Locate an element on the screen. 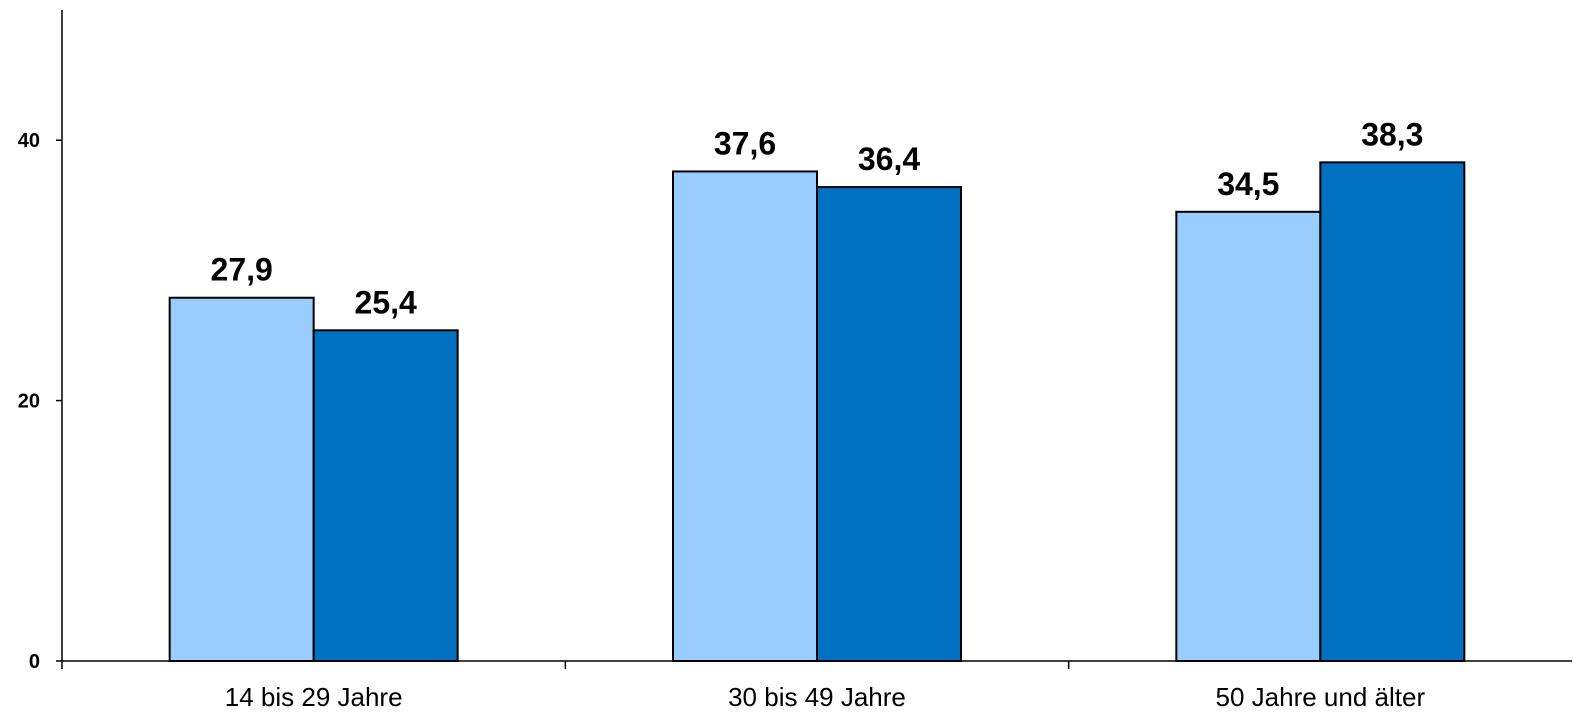 The height and width of the screenshot is (714, 1573). bar-series2-cat3 is located at coordinates (1392, 411).